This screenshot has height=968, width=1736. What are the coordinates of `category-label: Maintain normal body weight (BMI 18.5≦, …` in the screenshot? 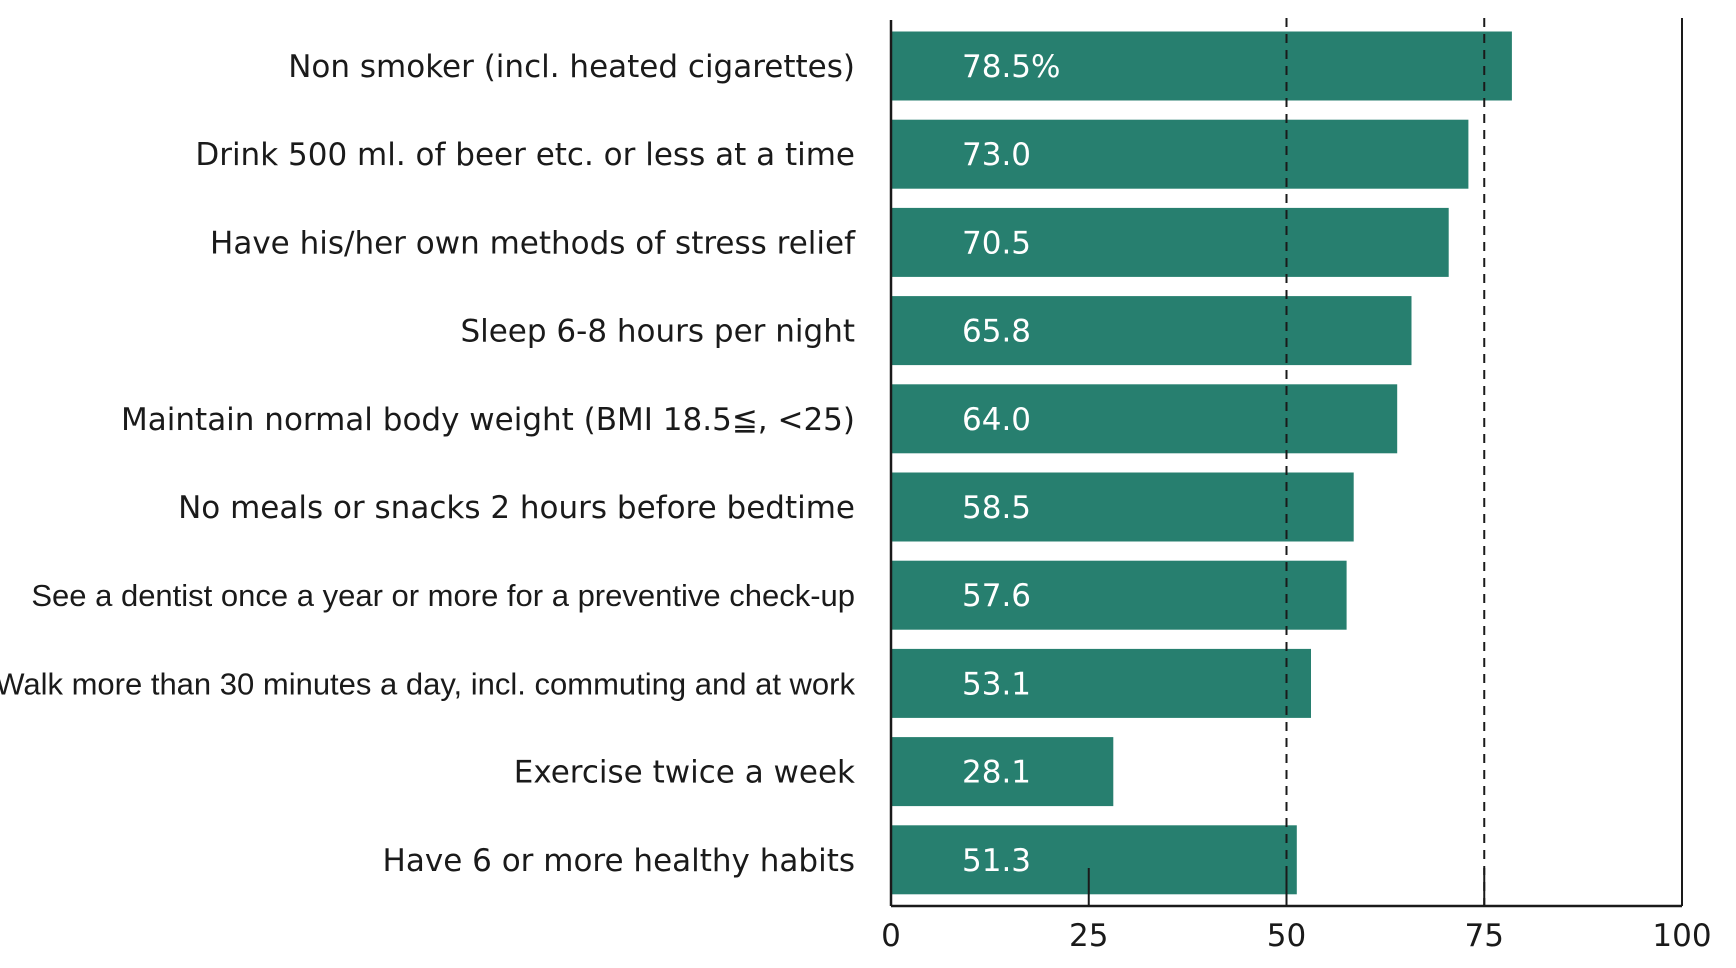 It's located at (488, 420).